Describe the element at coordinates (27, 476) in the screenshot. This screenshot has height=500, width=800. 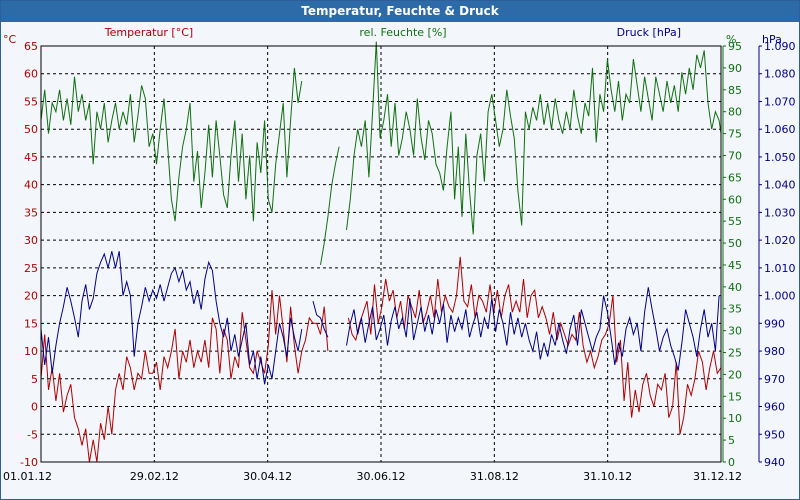
I see `x-tick-label: 01.01.12` at that location.